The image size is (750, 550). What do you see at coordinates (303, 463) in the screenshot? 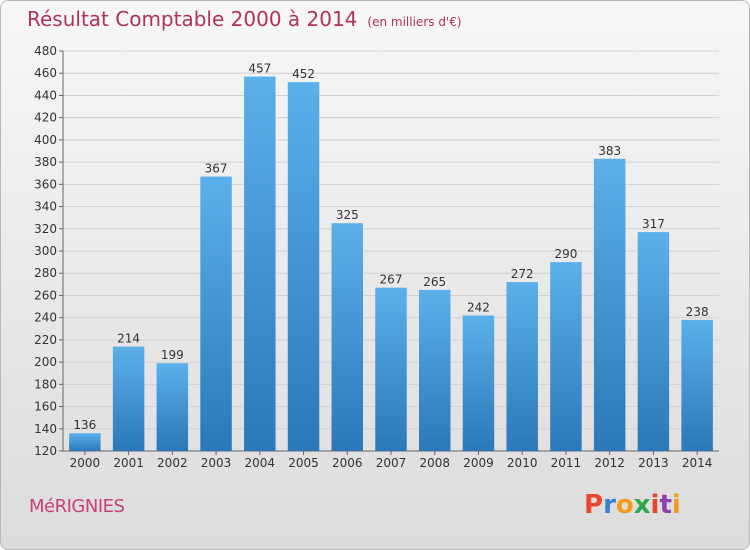
I see `x-tick-label-2005: 2005` at bounding box center [303, 463].